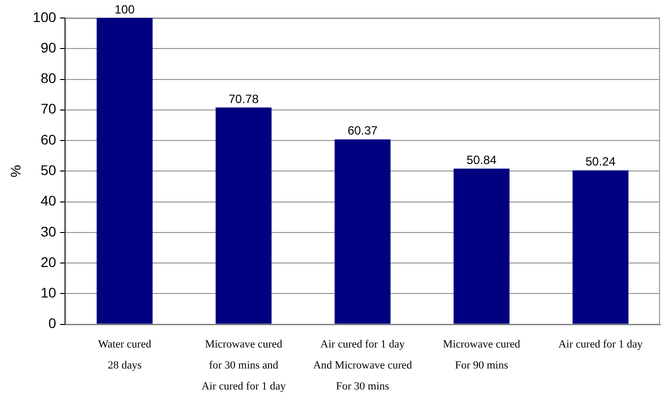 The width and height of the screenshot is (666, 407). Describe the element at coordinates (243, 365) in the screenshot. I see `x-tick-label: Microwave cured for 30 mins and Air cured for 1 day` at that location.